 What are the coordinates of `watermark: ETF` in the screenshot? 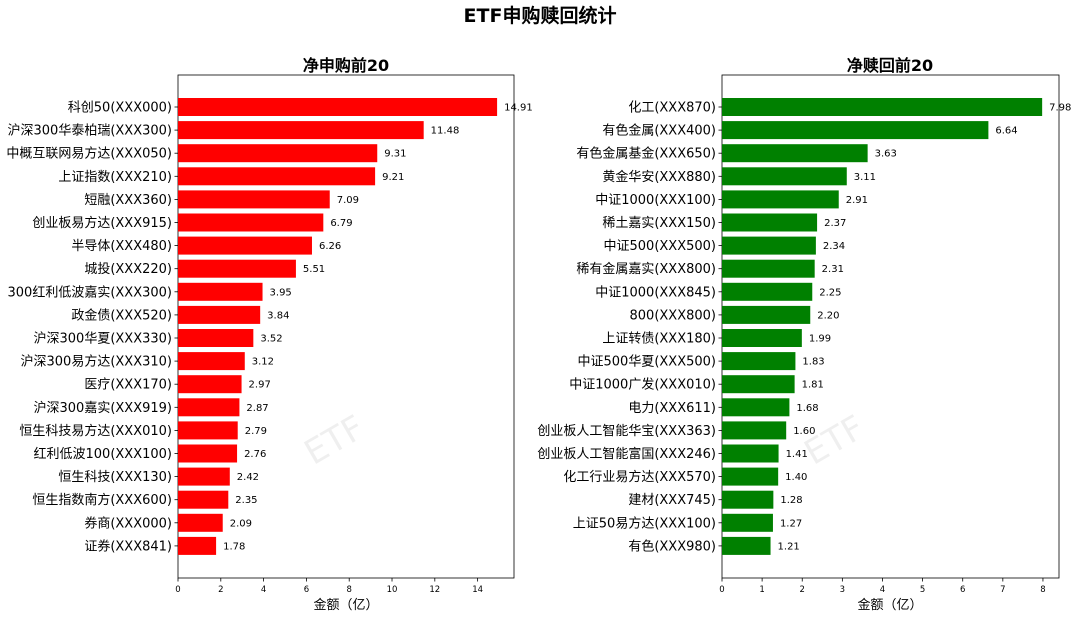 It's located at (835, 441).